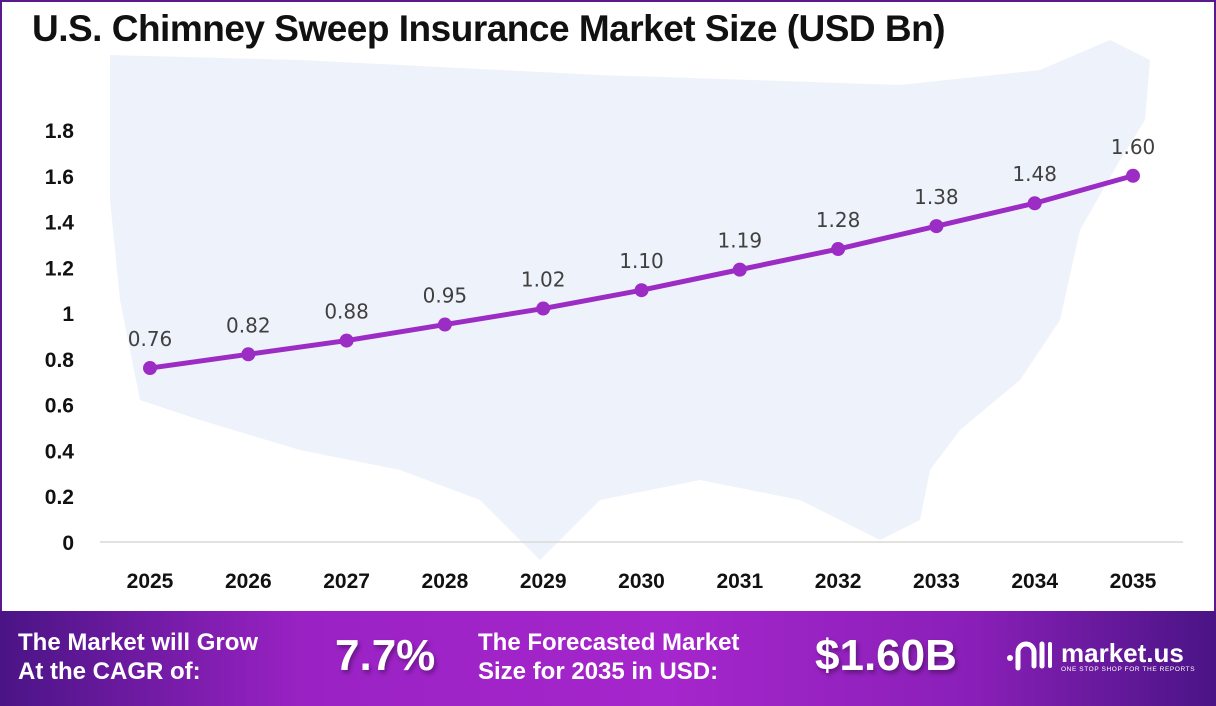  I want to click on x-tick-label: 2025, so click(150, 581).